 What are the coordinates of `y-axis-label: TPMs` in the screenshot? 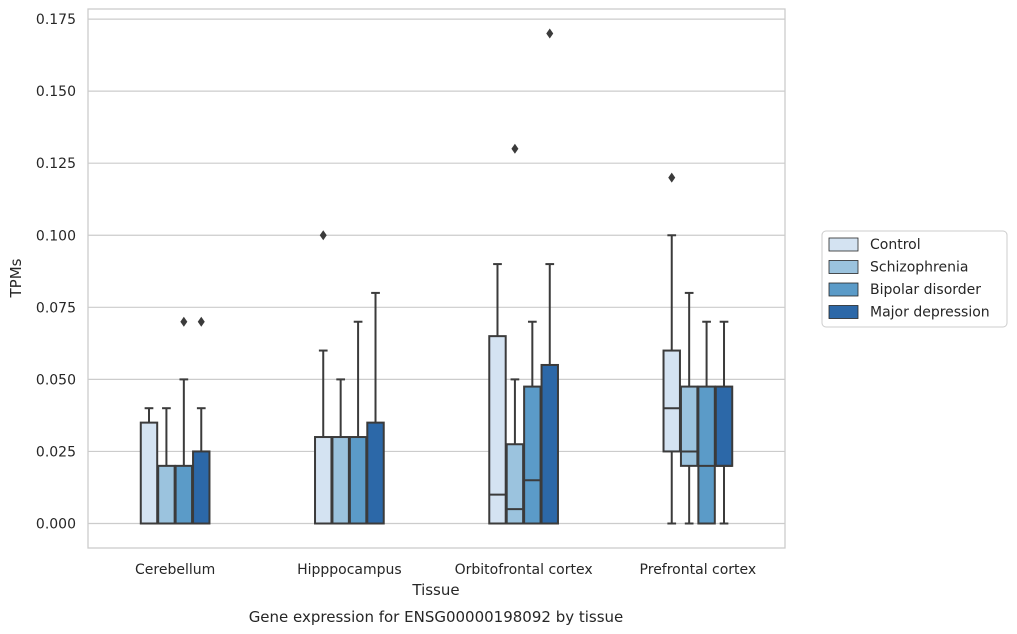 It's located at (16, 278).